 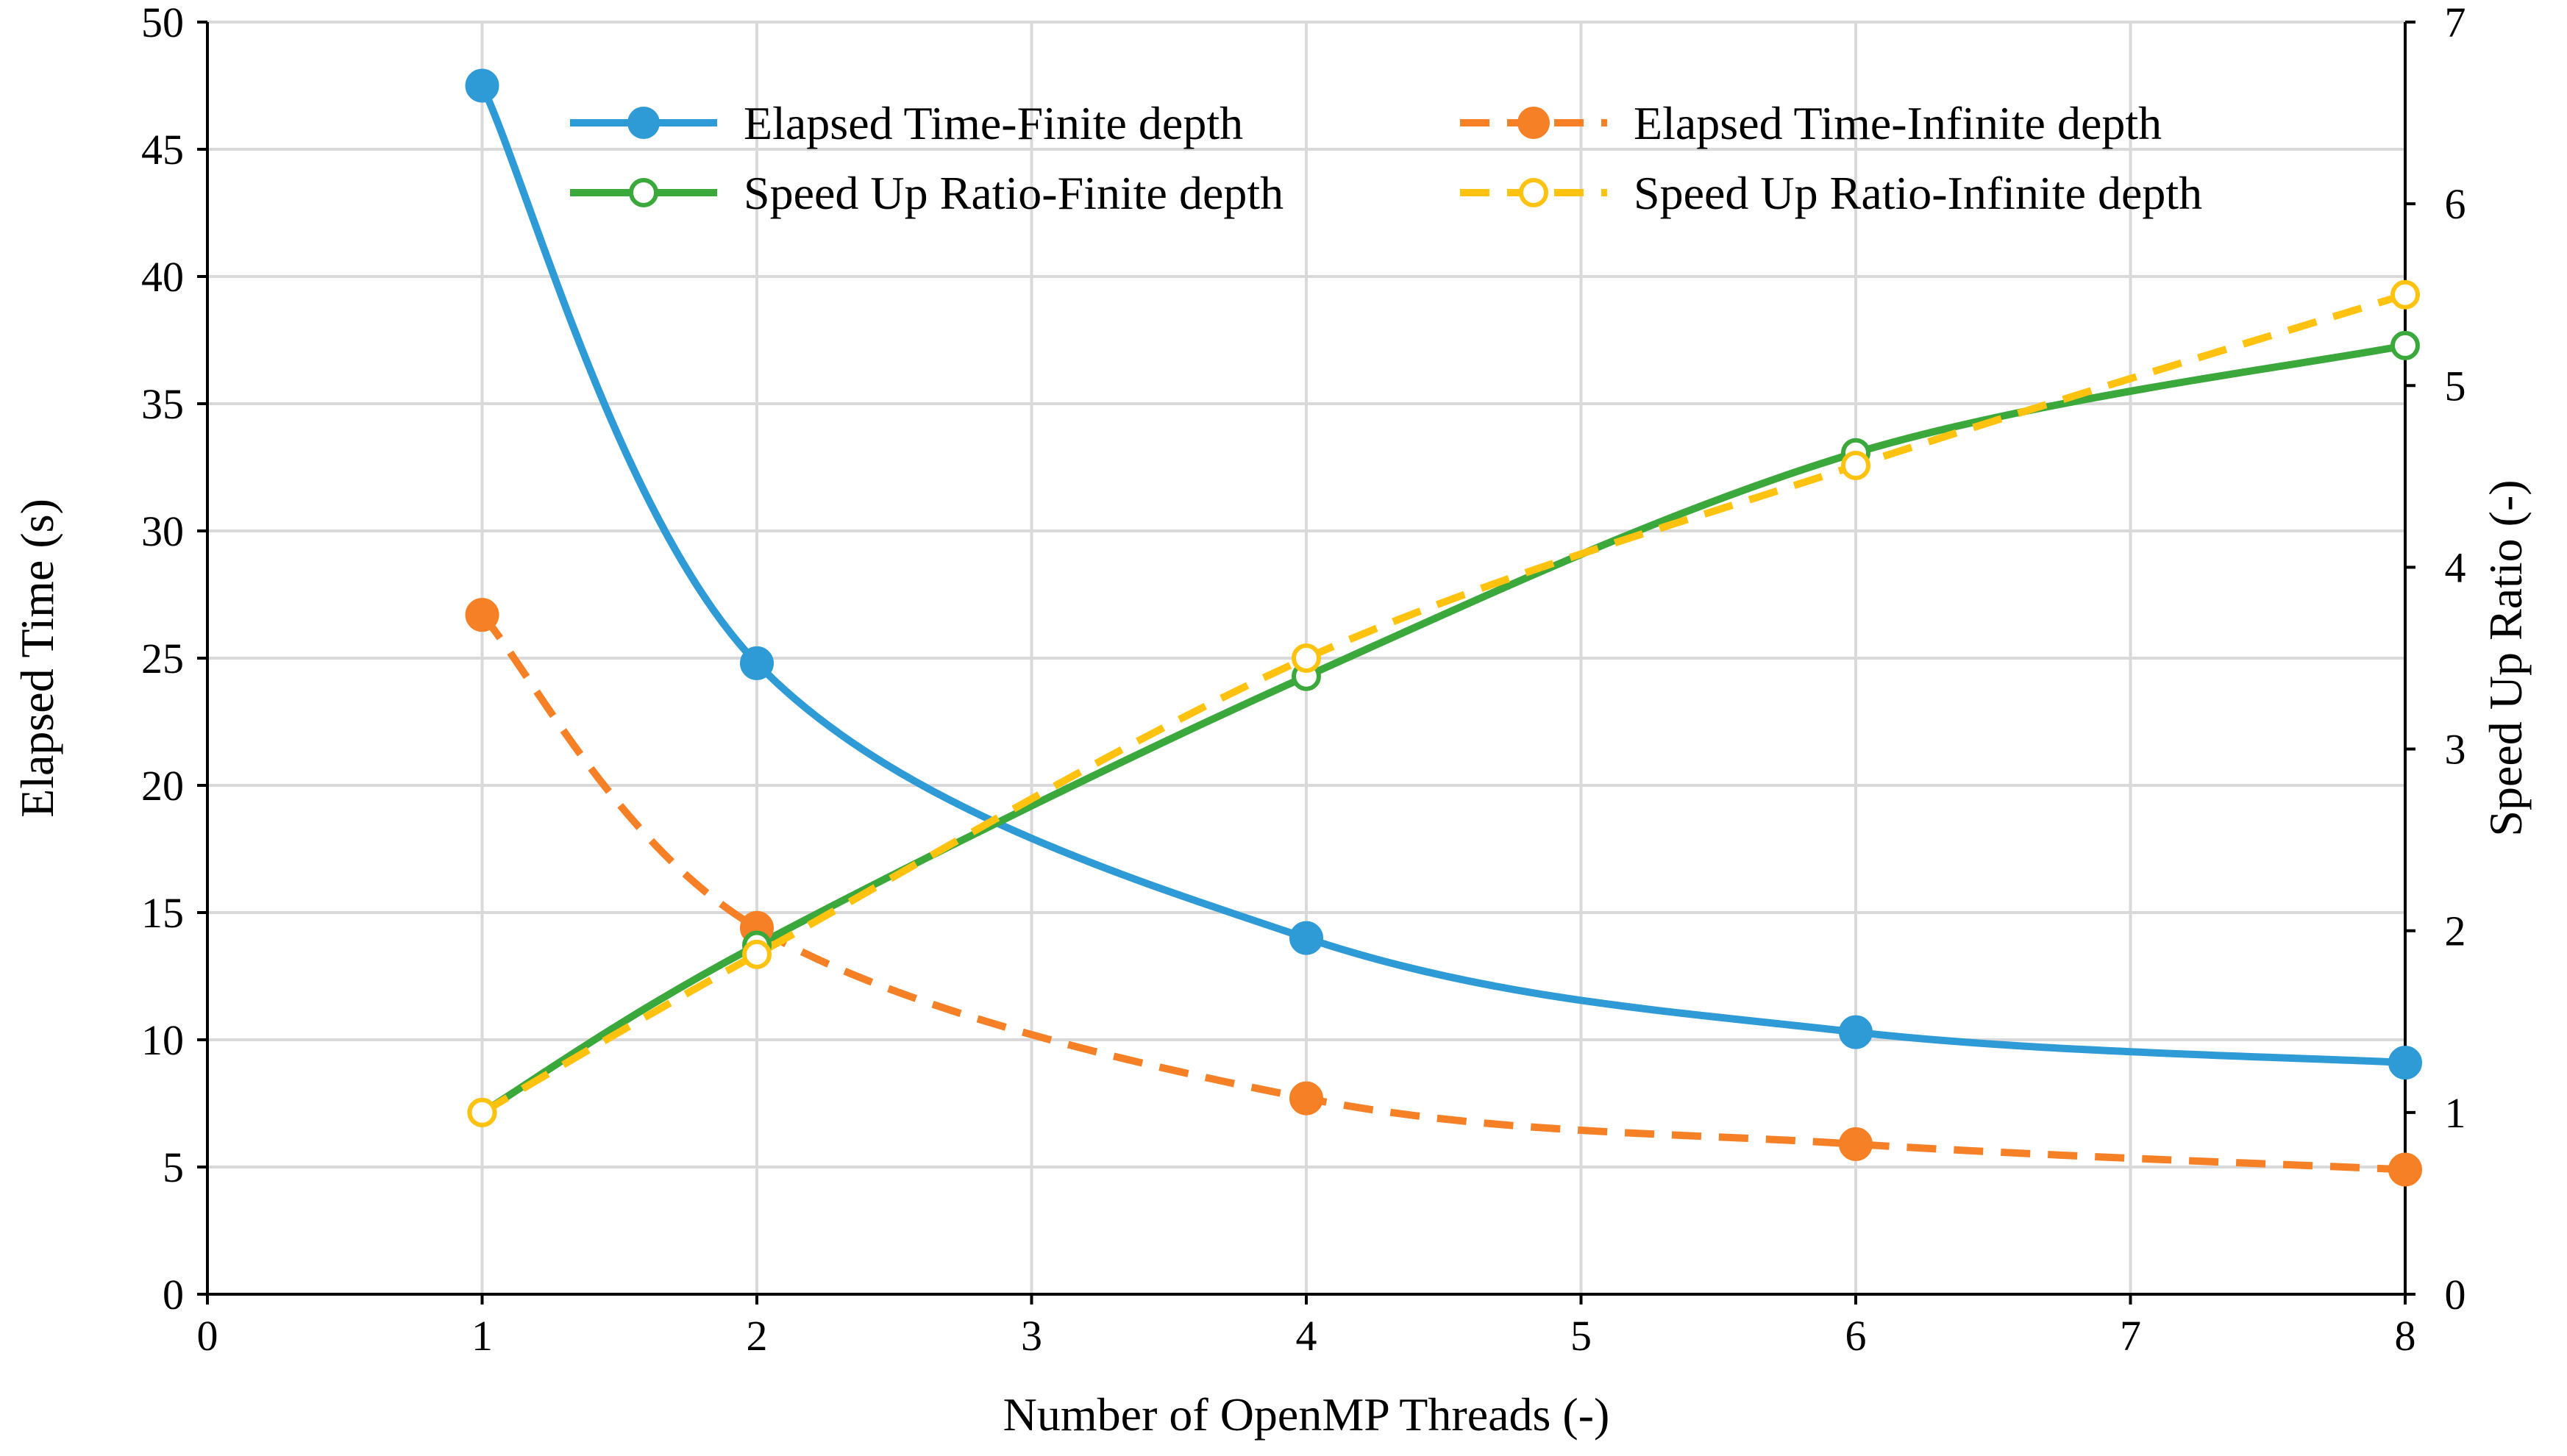 What do you see at coordinates (2455, 23) in the screenshot?
I see `right-y-tick-label: 7` at bounding box center [2455, 23].